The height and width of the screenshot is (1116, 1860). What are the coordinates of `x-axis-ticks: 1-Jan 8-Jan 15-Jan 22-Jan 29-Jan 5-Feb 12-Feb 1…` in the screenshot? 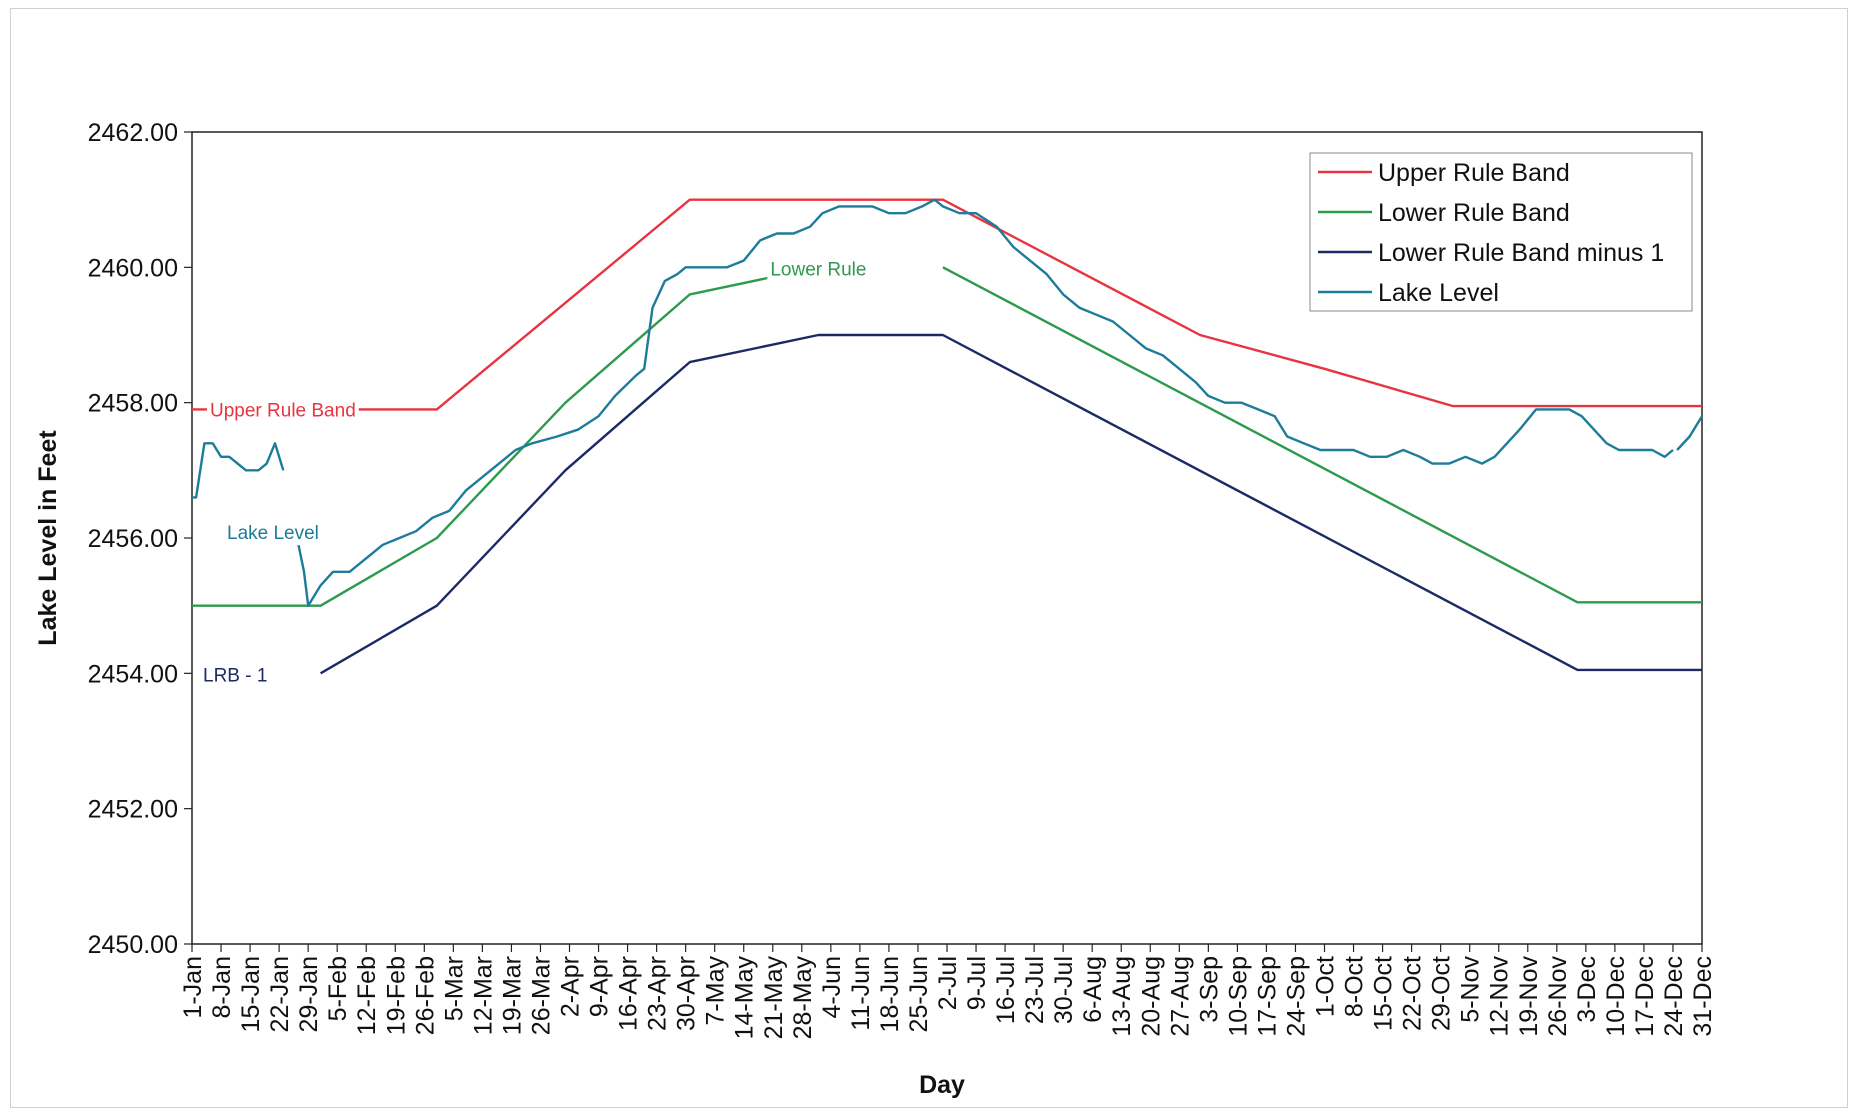 It's located at (948, 991).